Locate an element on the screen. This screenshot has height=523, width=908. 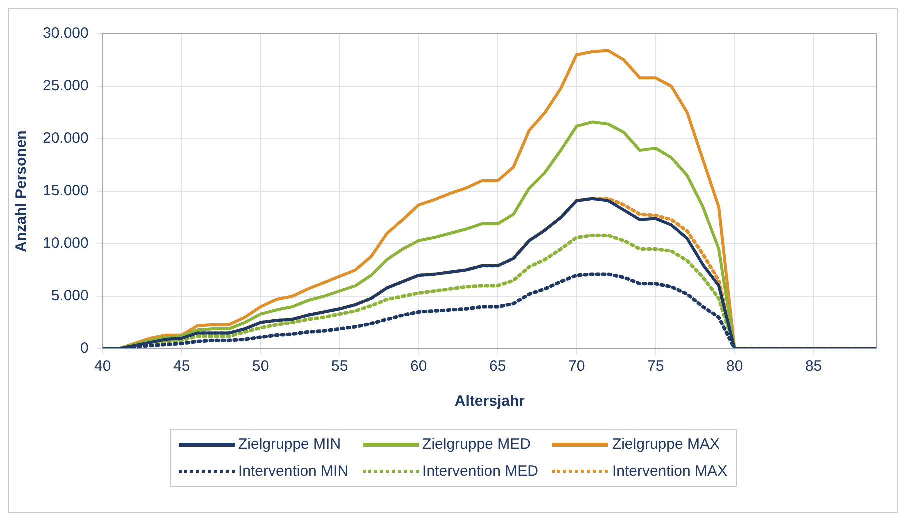
y-axis-title: Anzahl Personen is located at coordinates (21, 191).